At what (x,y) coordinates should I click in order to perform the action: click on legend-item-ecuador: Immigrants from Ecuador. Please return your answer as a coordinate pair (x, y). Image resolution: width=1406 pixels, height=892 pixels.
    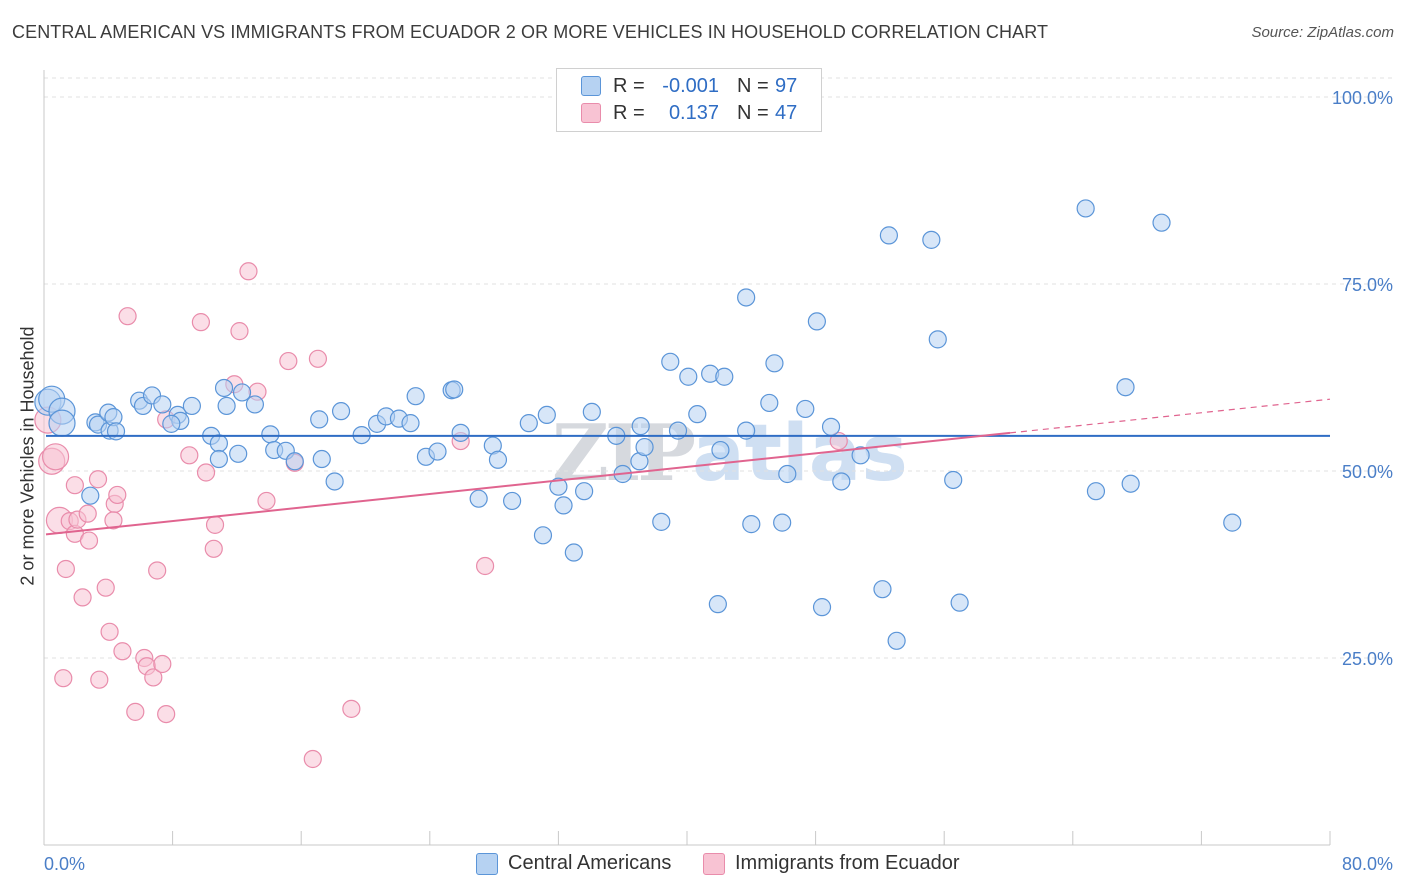
    Looking at the image, I should click on (831, 863).